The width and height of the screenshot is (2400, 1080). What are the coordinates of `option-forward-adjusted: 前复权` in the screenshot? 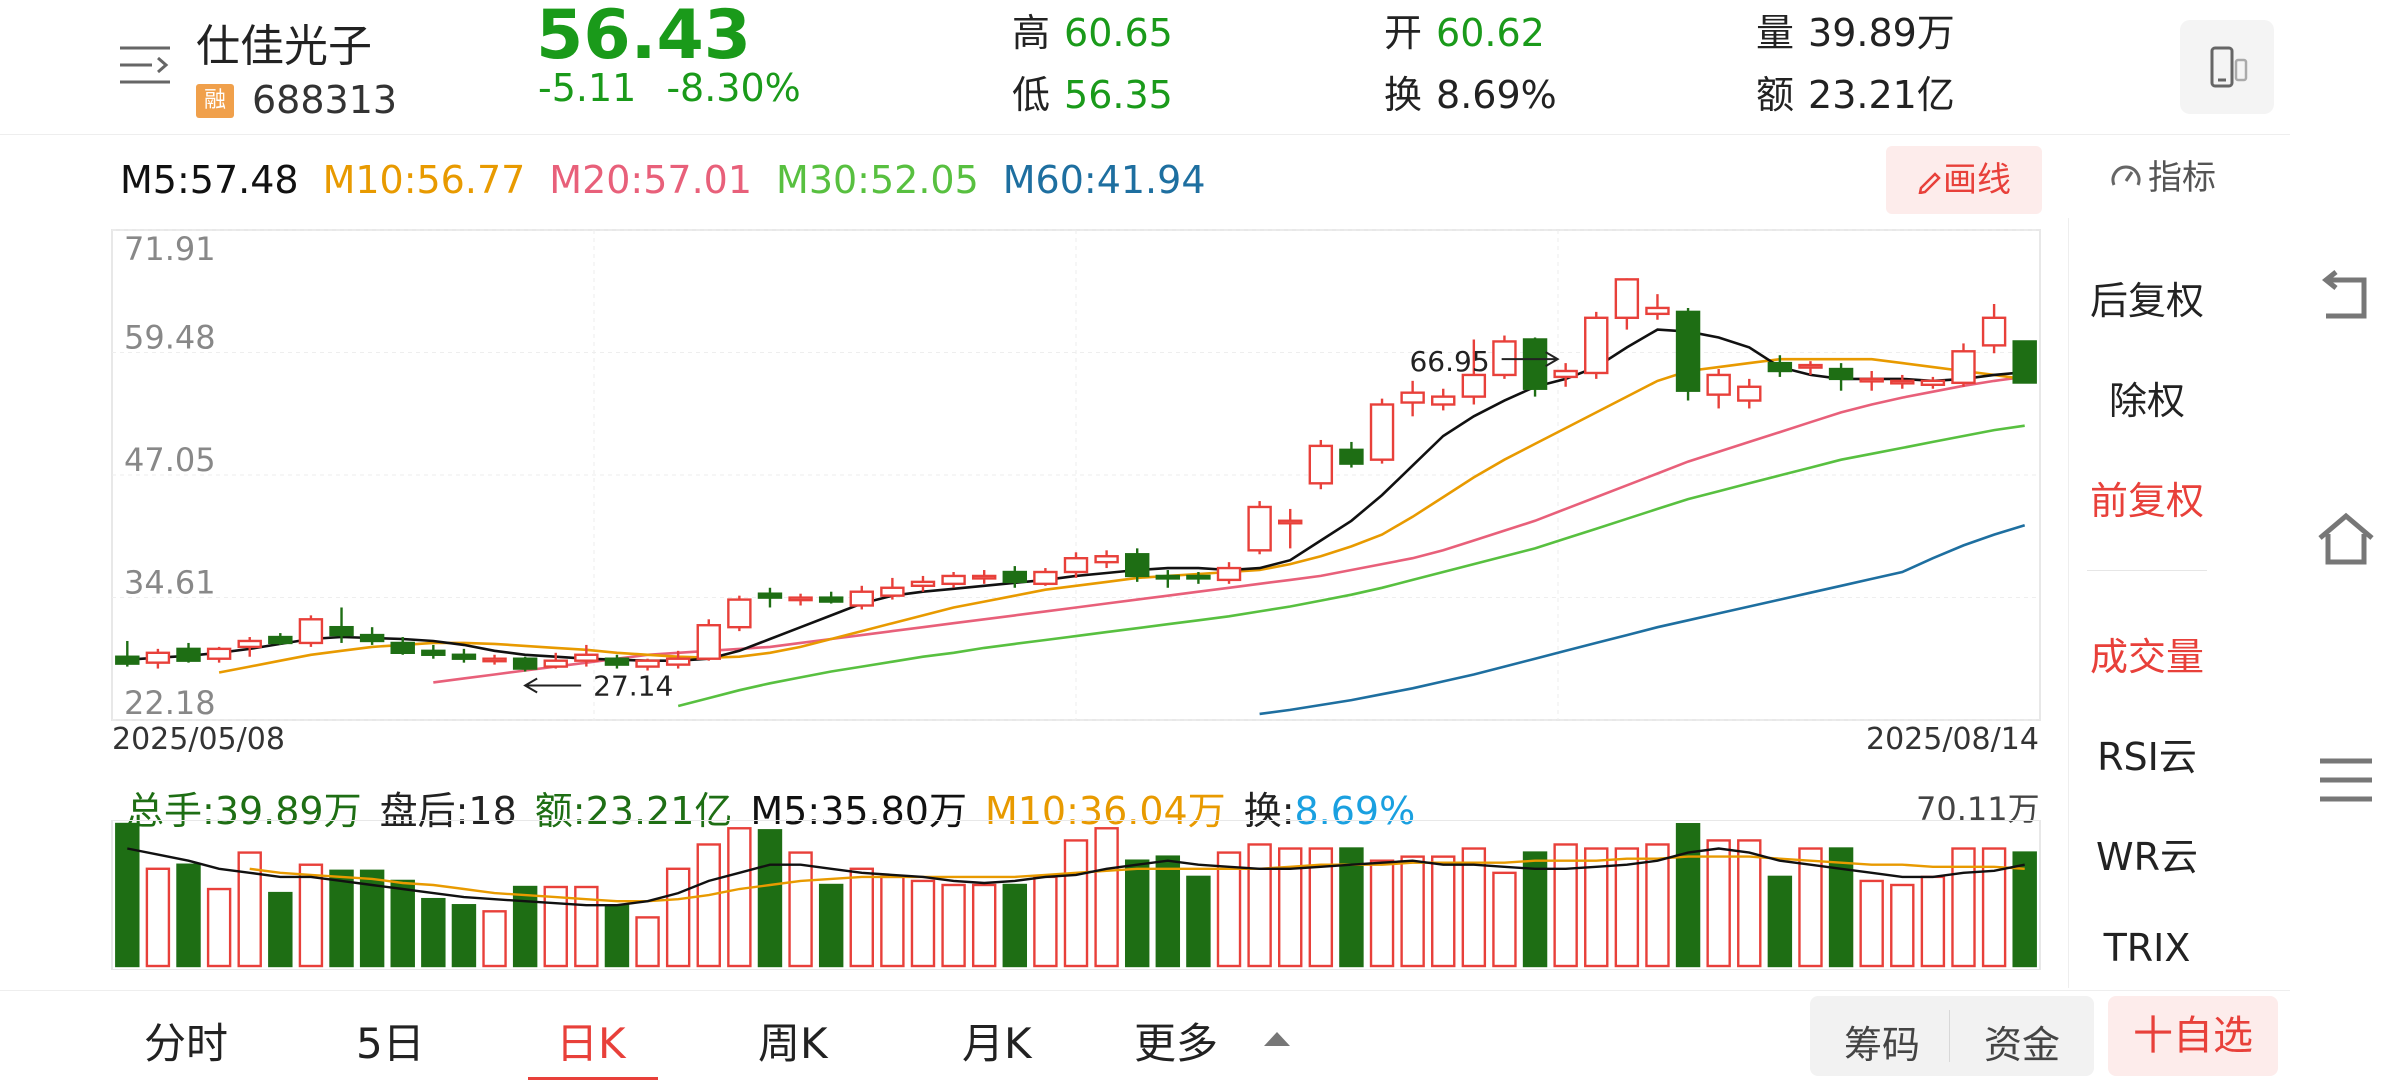 It's located at (2146, 501).